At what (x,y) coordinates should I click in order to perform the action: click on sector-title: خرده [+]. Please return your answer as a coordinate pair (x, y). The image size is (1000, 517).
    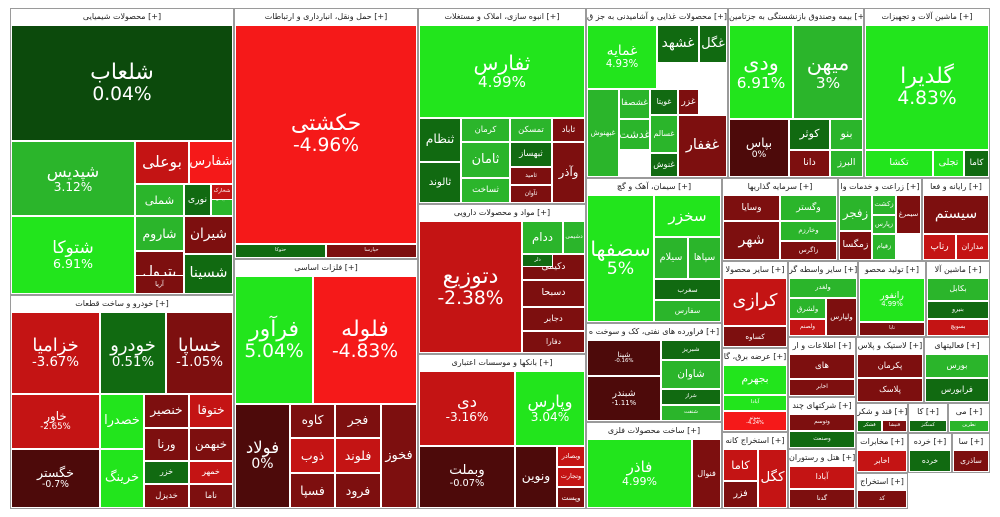
    Looking at the image, I should click on (930, 442).